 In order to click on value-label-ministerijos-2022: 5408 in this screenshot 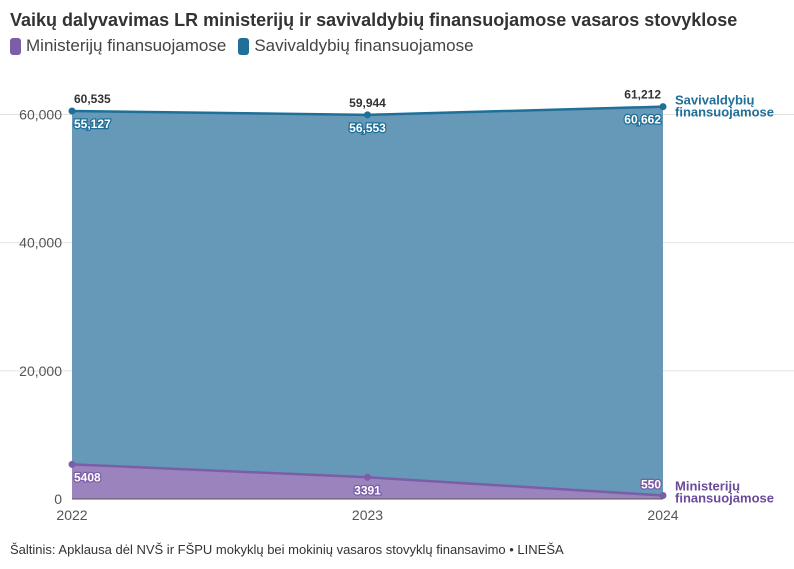, I will do `click(87, 477)`.